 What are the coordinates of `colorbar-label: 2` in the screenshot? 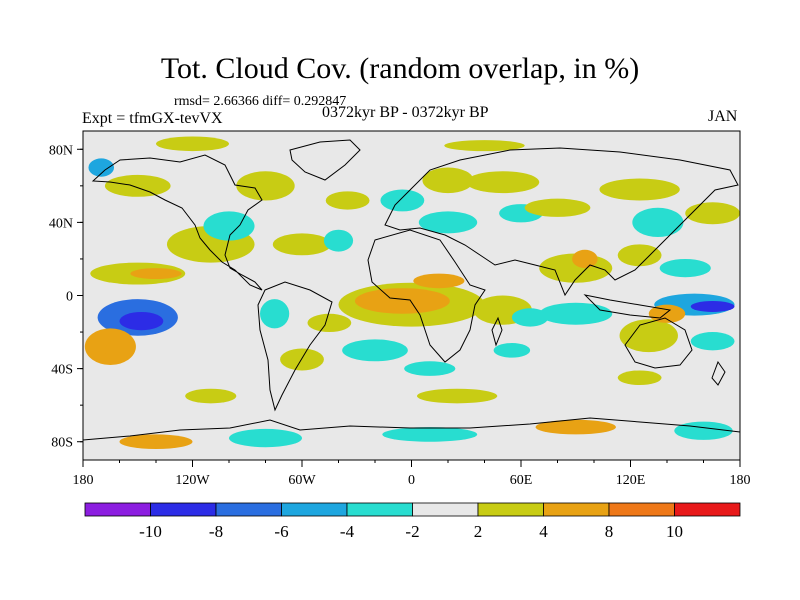 It's located at (478, 531).